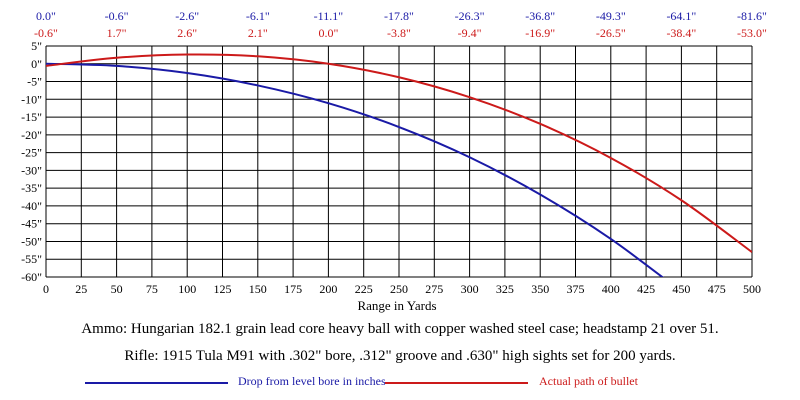  I want to click on path-value-label: -16.9", so click(540, 33).